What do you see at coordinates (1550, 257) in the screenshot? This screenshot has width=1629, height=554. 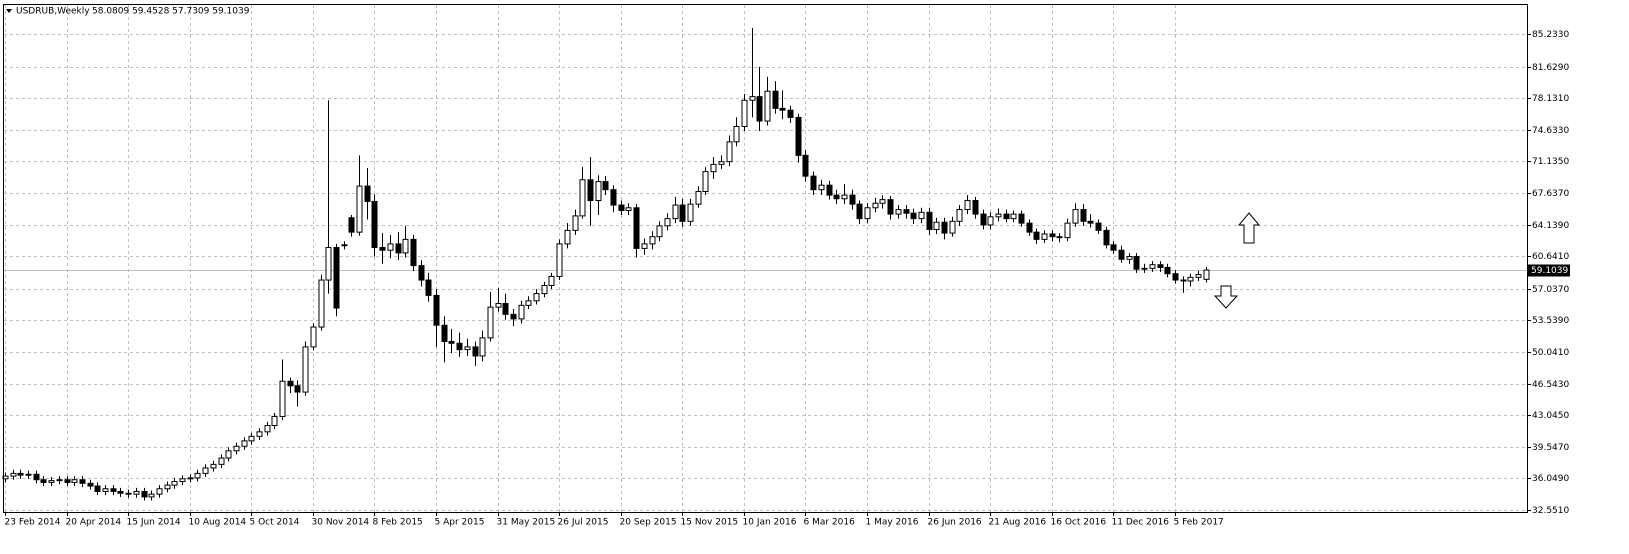 I see `y-tick-label: 60.6410` at bounding box center [1550, 257].